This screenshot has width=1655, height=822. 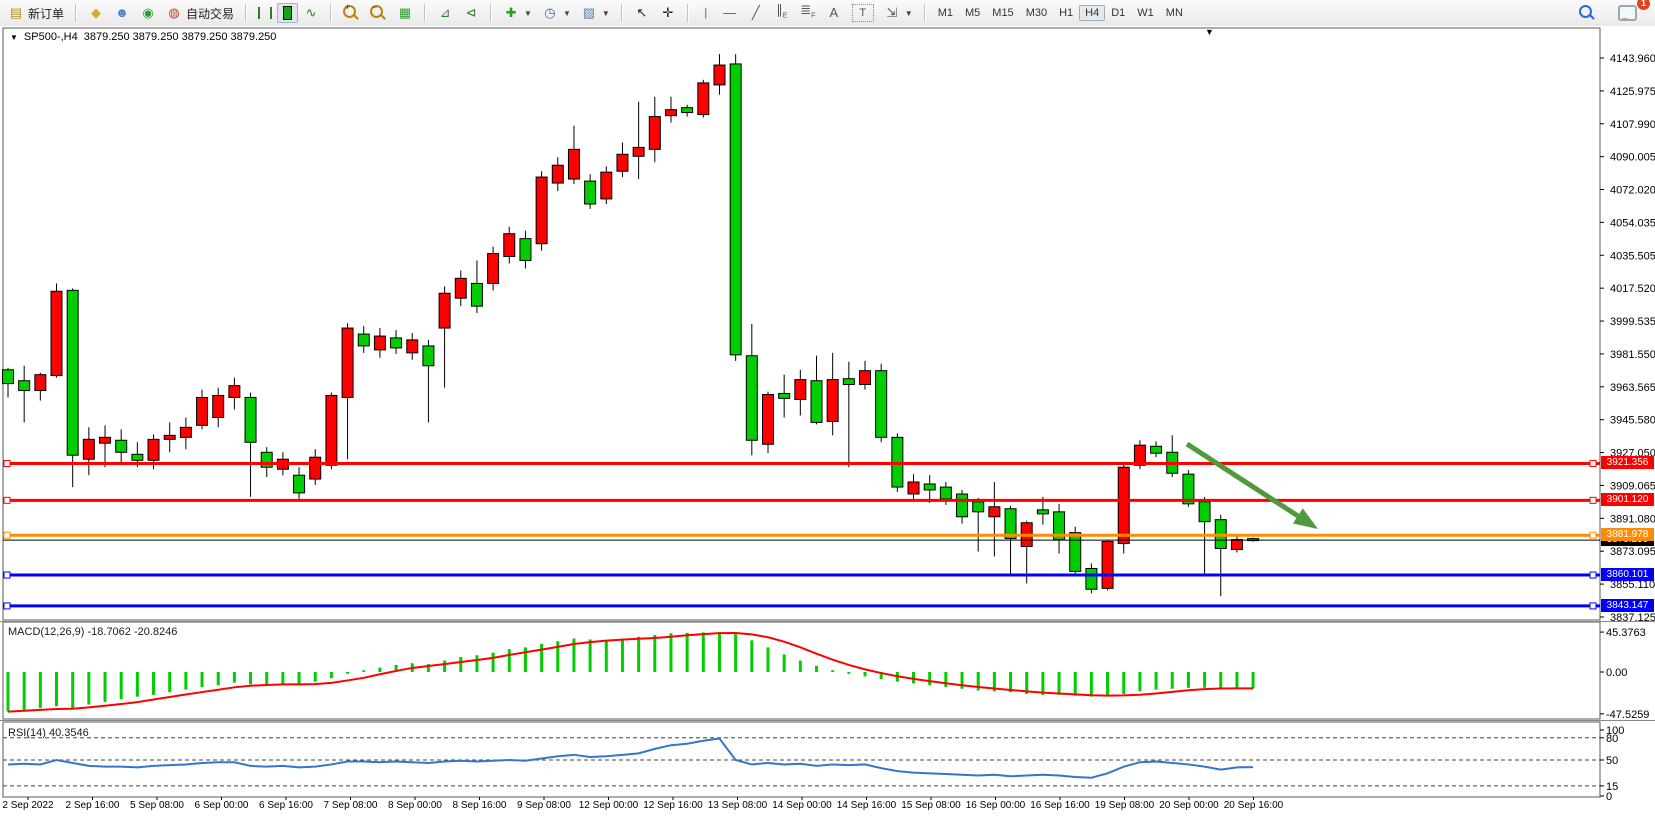 I want to click on signal-icon: ◉, so click(x=148, y=12).